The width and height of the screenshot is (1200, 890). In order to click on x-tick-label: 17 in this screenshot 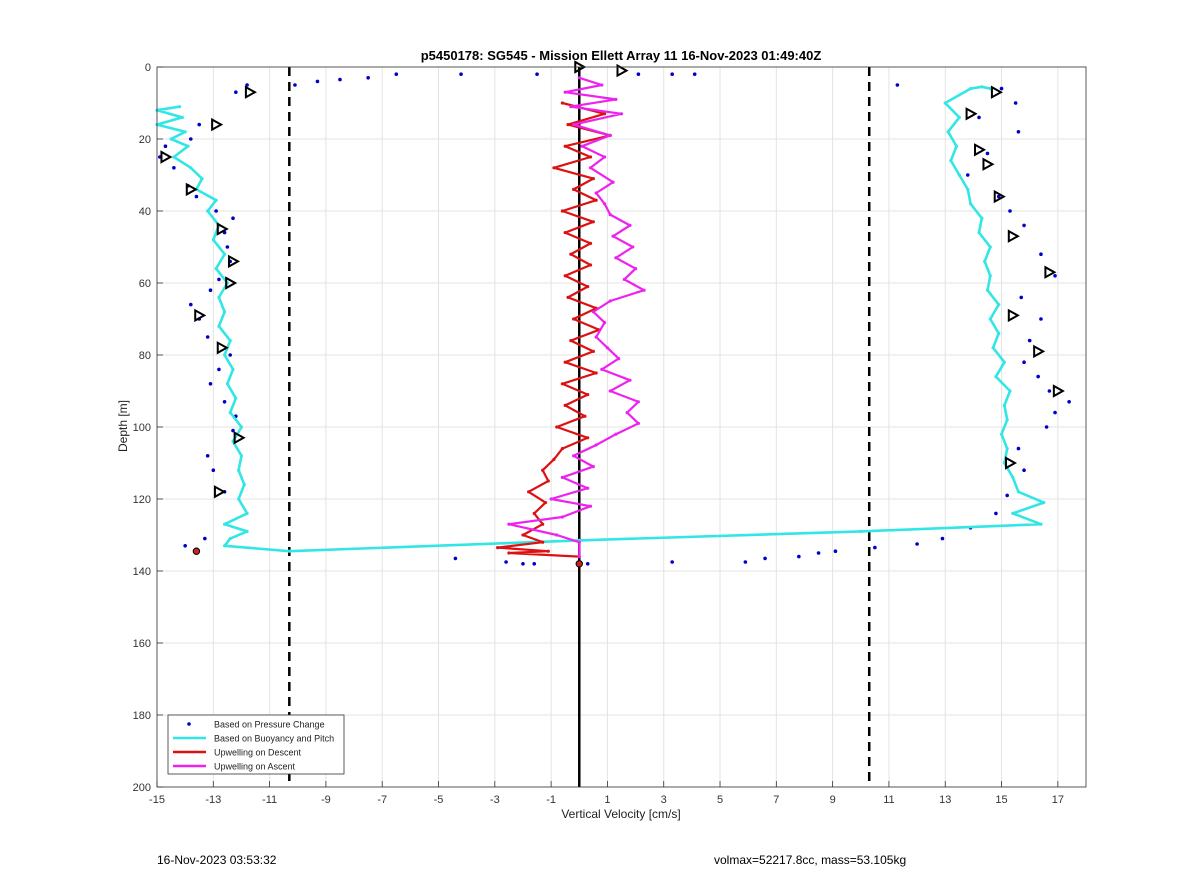, I will do `click(1058, 800)`.